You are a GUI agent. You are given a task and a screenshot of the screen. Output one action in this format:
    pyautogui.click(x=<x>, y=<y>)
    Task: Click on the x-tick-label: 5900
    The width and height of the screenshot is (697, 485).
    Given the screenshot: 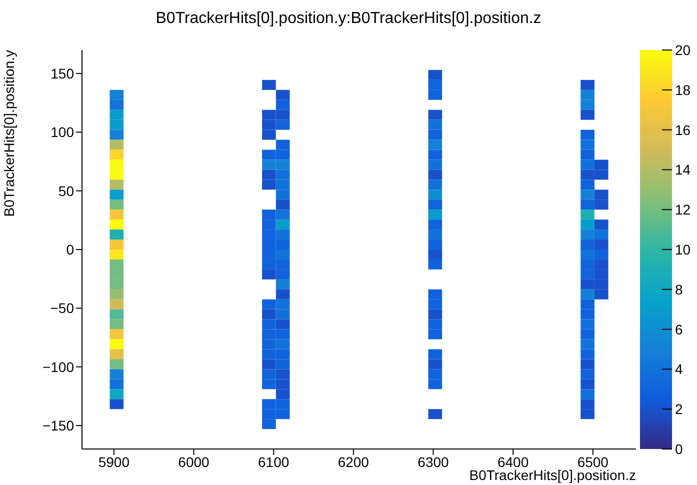 What is the action you would take?
    pyautogui.click(x=114, y=462)
    